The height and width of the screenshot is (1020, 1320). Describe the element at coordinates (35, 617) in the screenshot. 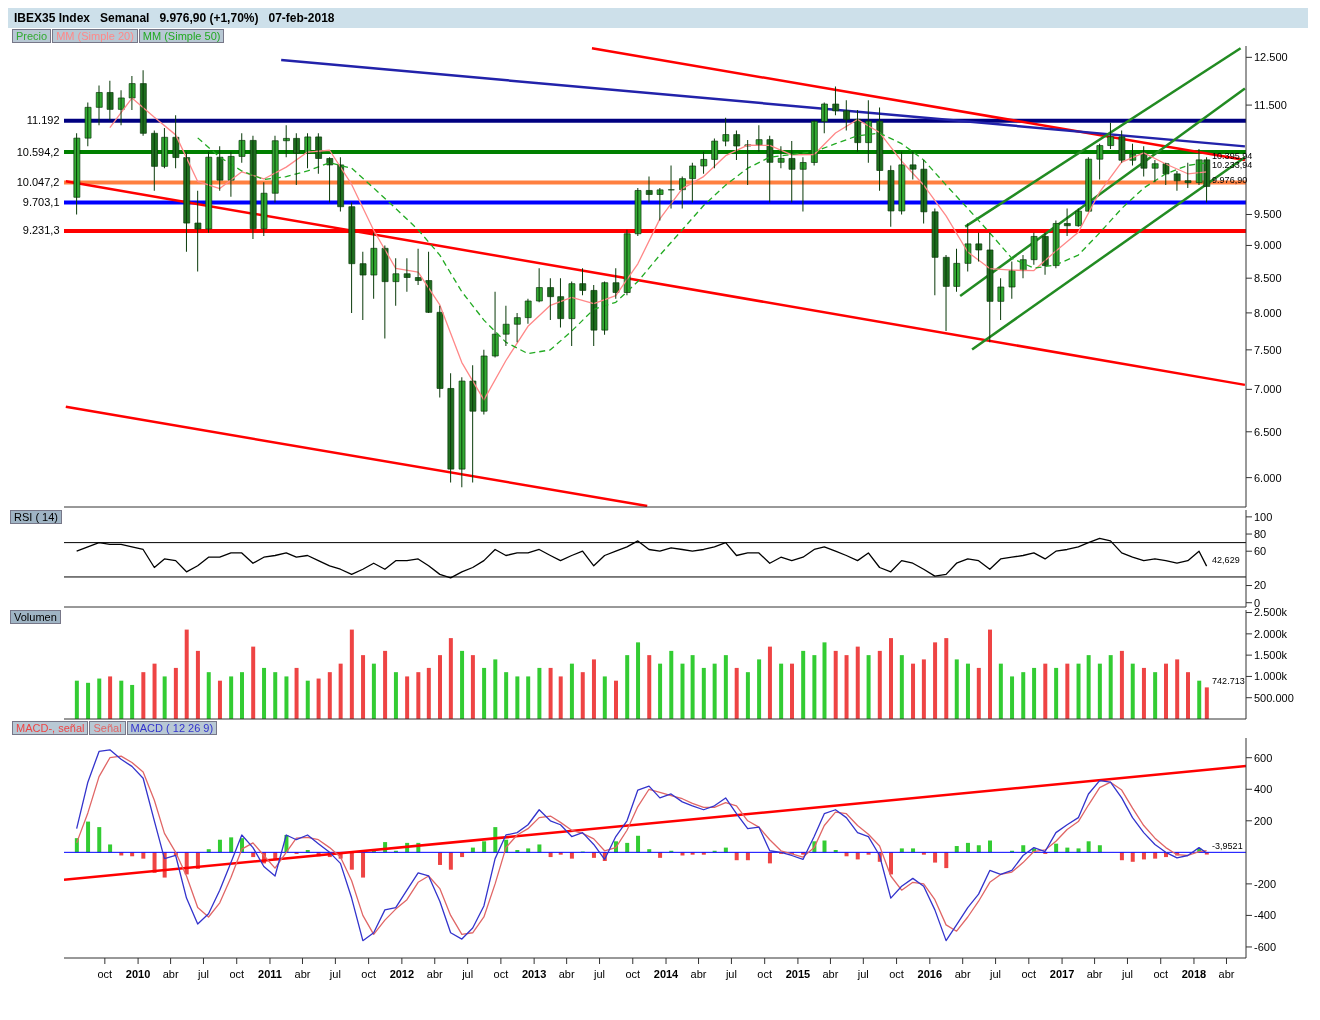

I see `chart-title: Volumen` at that location.